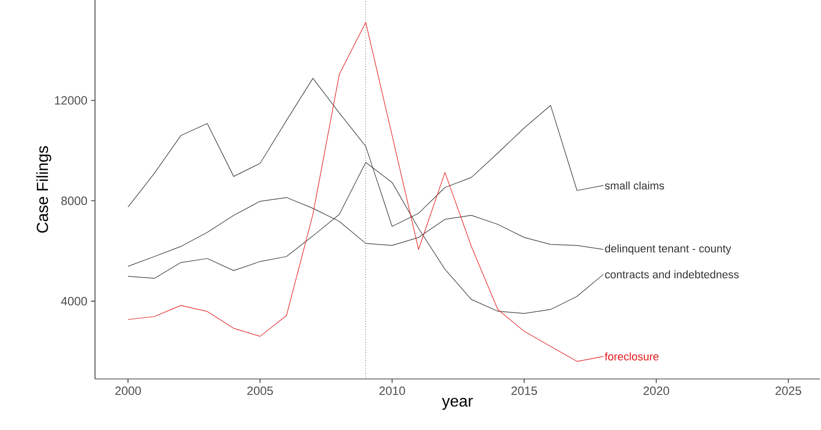 This screenshot has height=430, width=821. I want to click on x-tick-label: 2000, so click(128, 391).